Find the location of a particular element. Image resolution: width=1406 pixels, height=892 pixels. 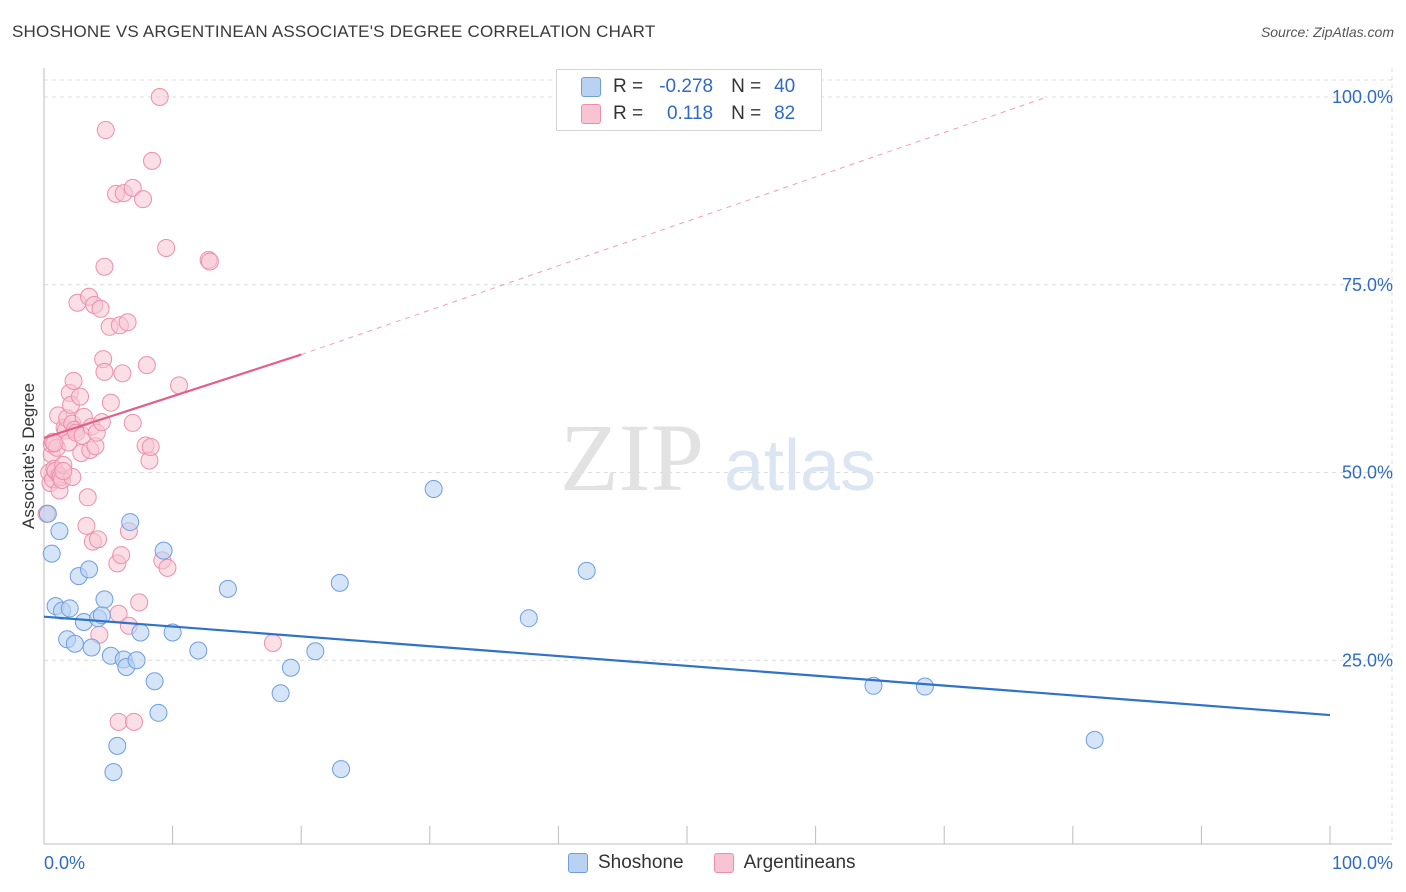

correlation-legend: R = -0.278 N = 40 R = 0.118 N = 82 is located at coordinates (689, 100).